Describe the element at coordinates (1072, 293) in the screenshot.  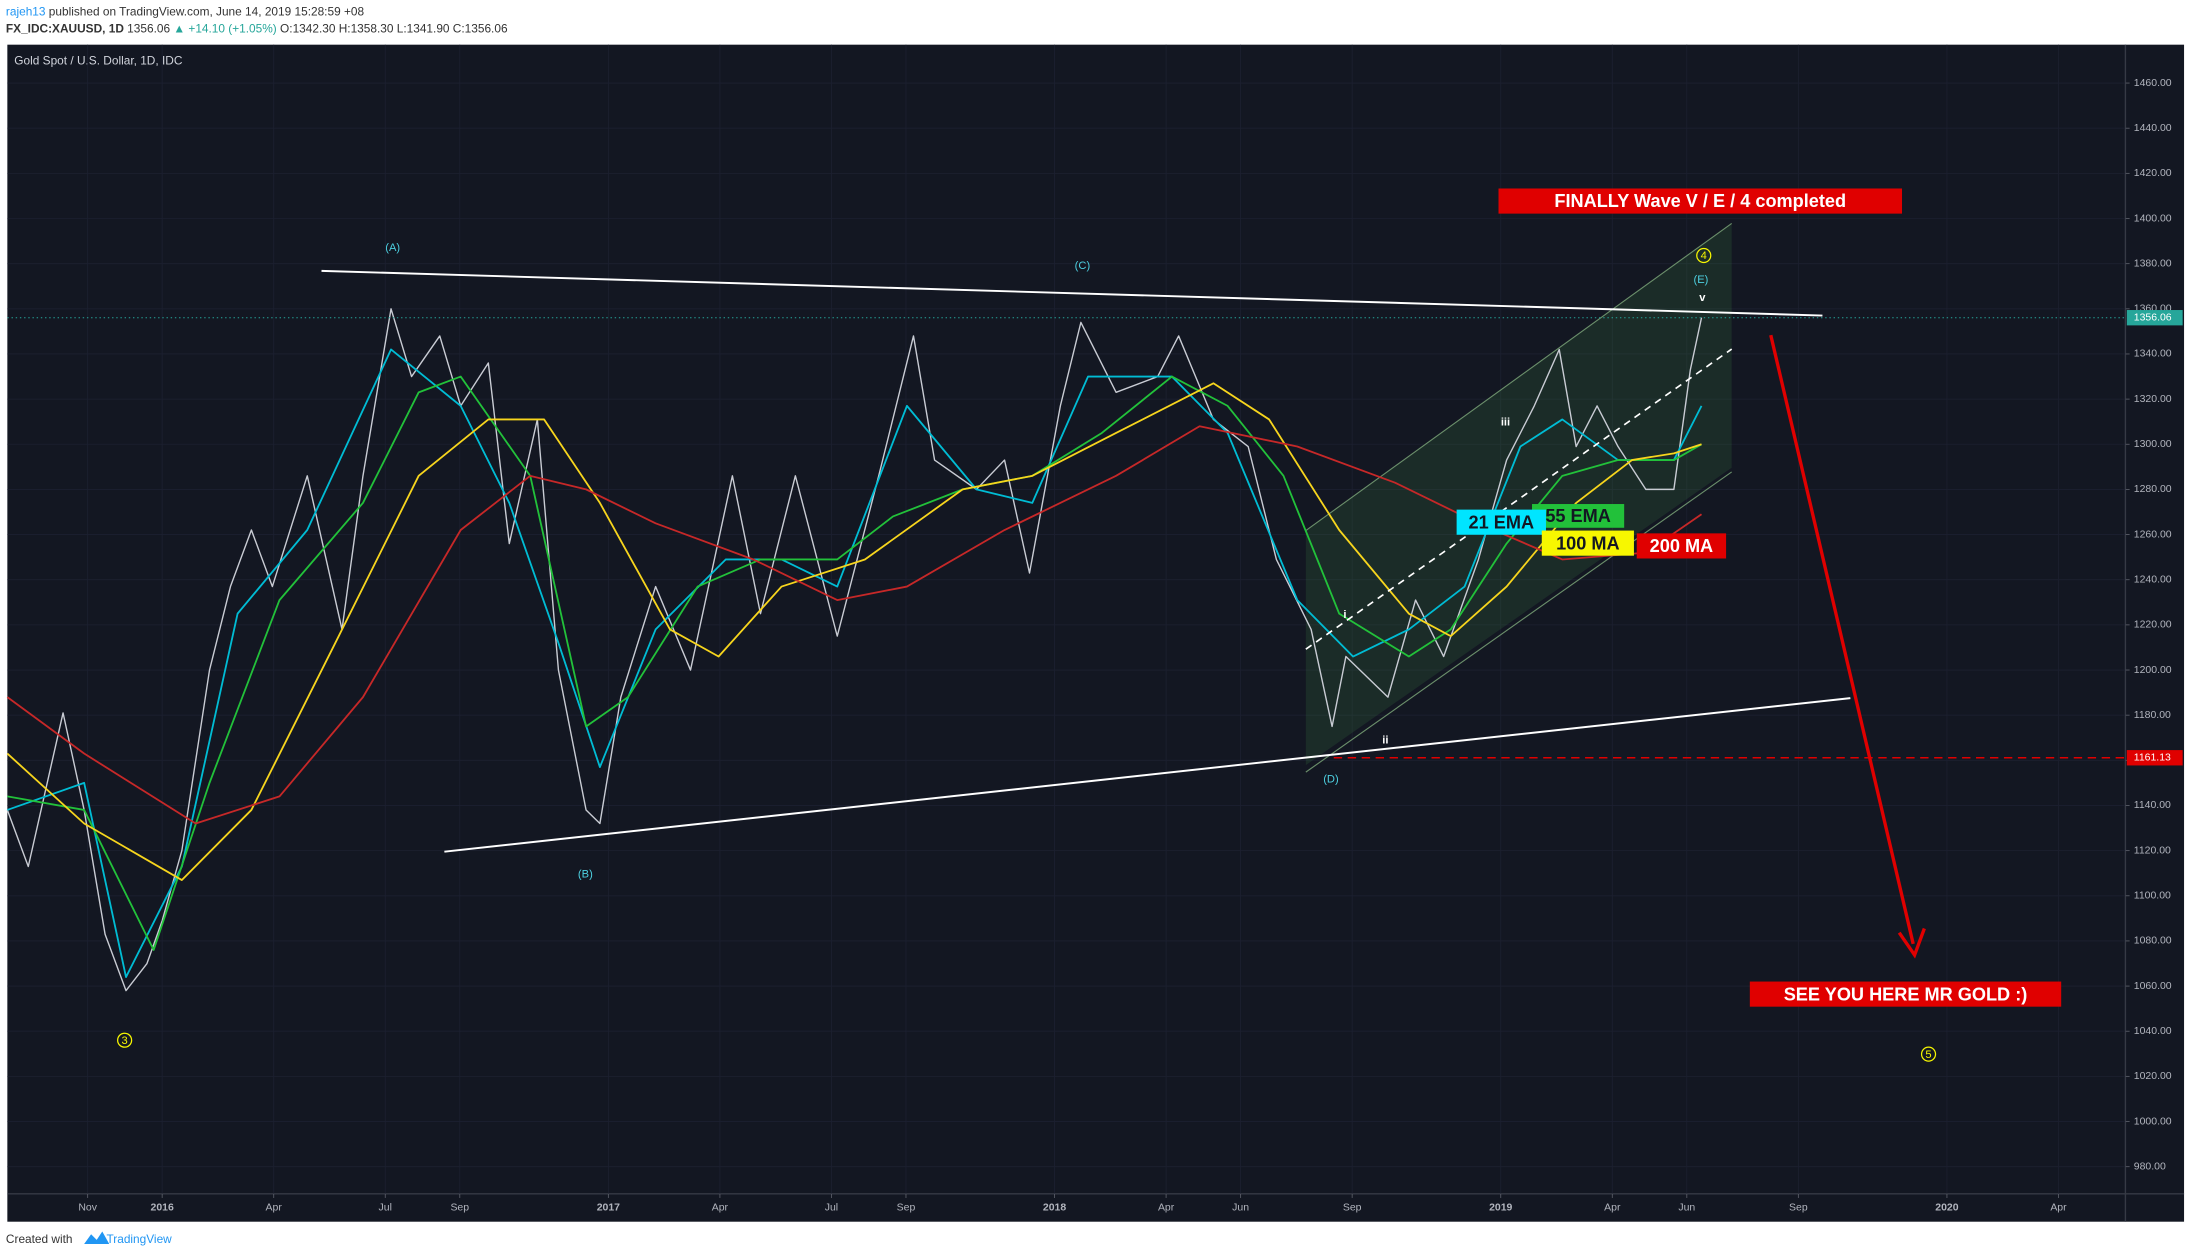
I see `upper-trendline` at that location.